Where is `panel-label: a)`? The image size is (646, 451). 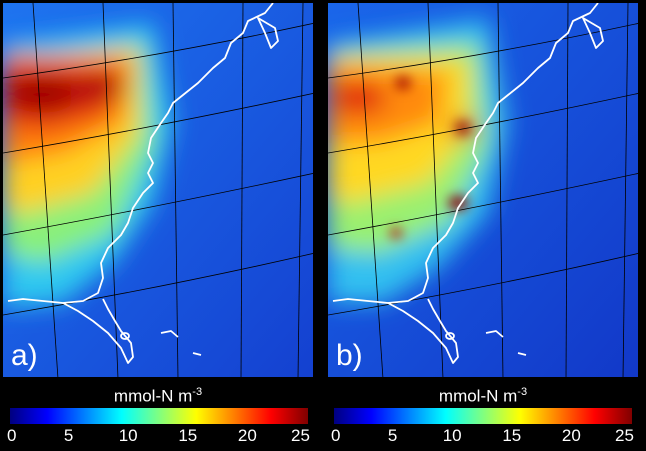 panel-label: a) is located at coordinates (24, 355).